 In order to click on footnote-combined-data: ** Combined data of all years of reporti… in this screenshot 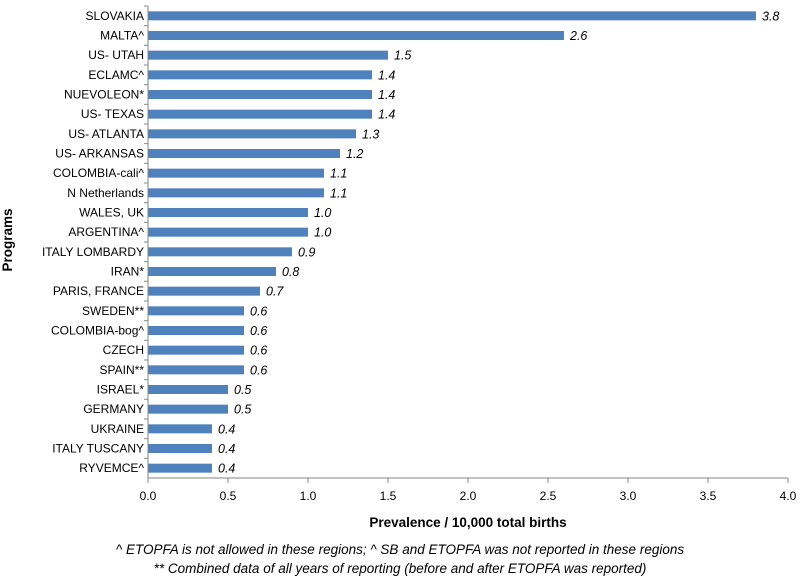, I will do `click(400, 568)`.